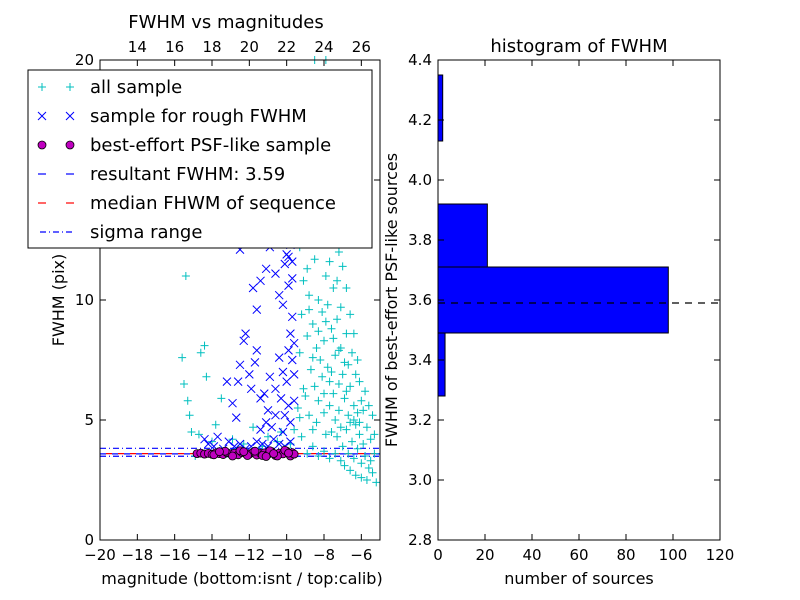 This screenshot has height=600, width=800. What do you see at coordinates (175, 555) in the screenshot?
I see `x-tick-label: −16` at bounding box center [175, 555].